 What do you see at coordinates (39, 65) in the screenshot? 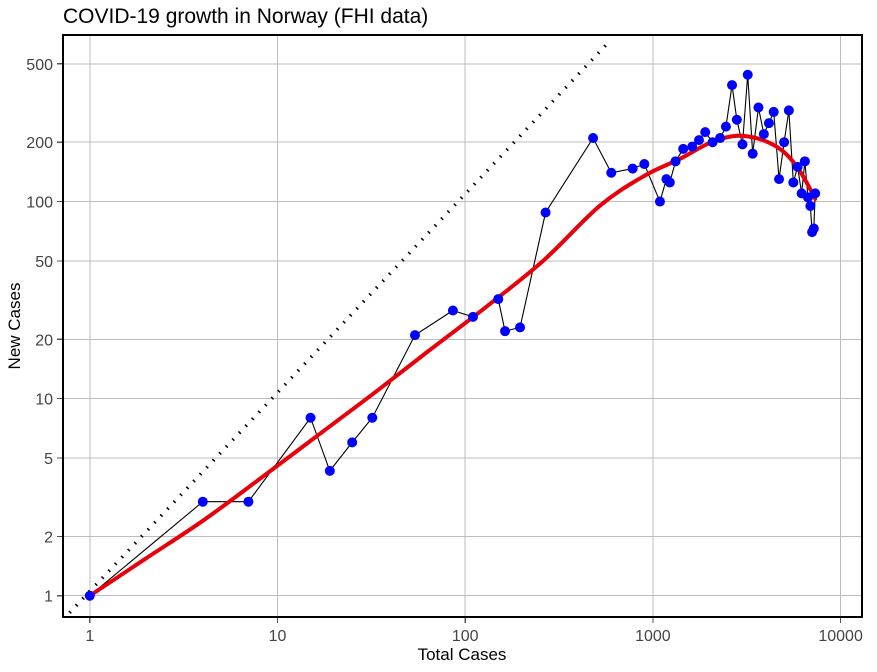
I see `y-tick-label: 500` at bounding box center [39, 65].